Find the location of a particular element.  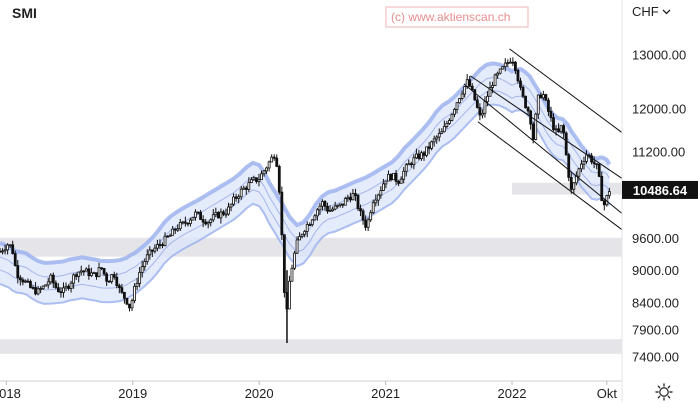

settings-gear-icon is located at coordinates (664, 392).